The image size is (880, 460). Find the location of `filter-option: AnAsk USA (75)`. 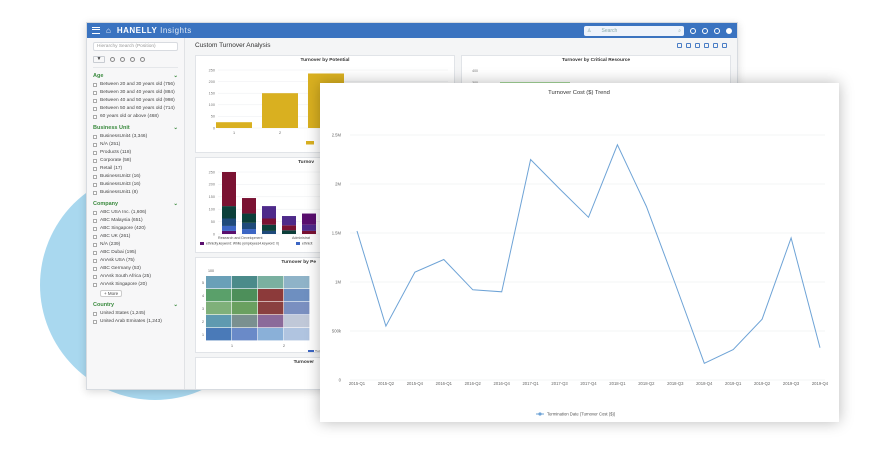

filter-option: AnAsk USA (75) is located at coordinates (135, 261).